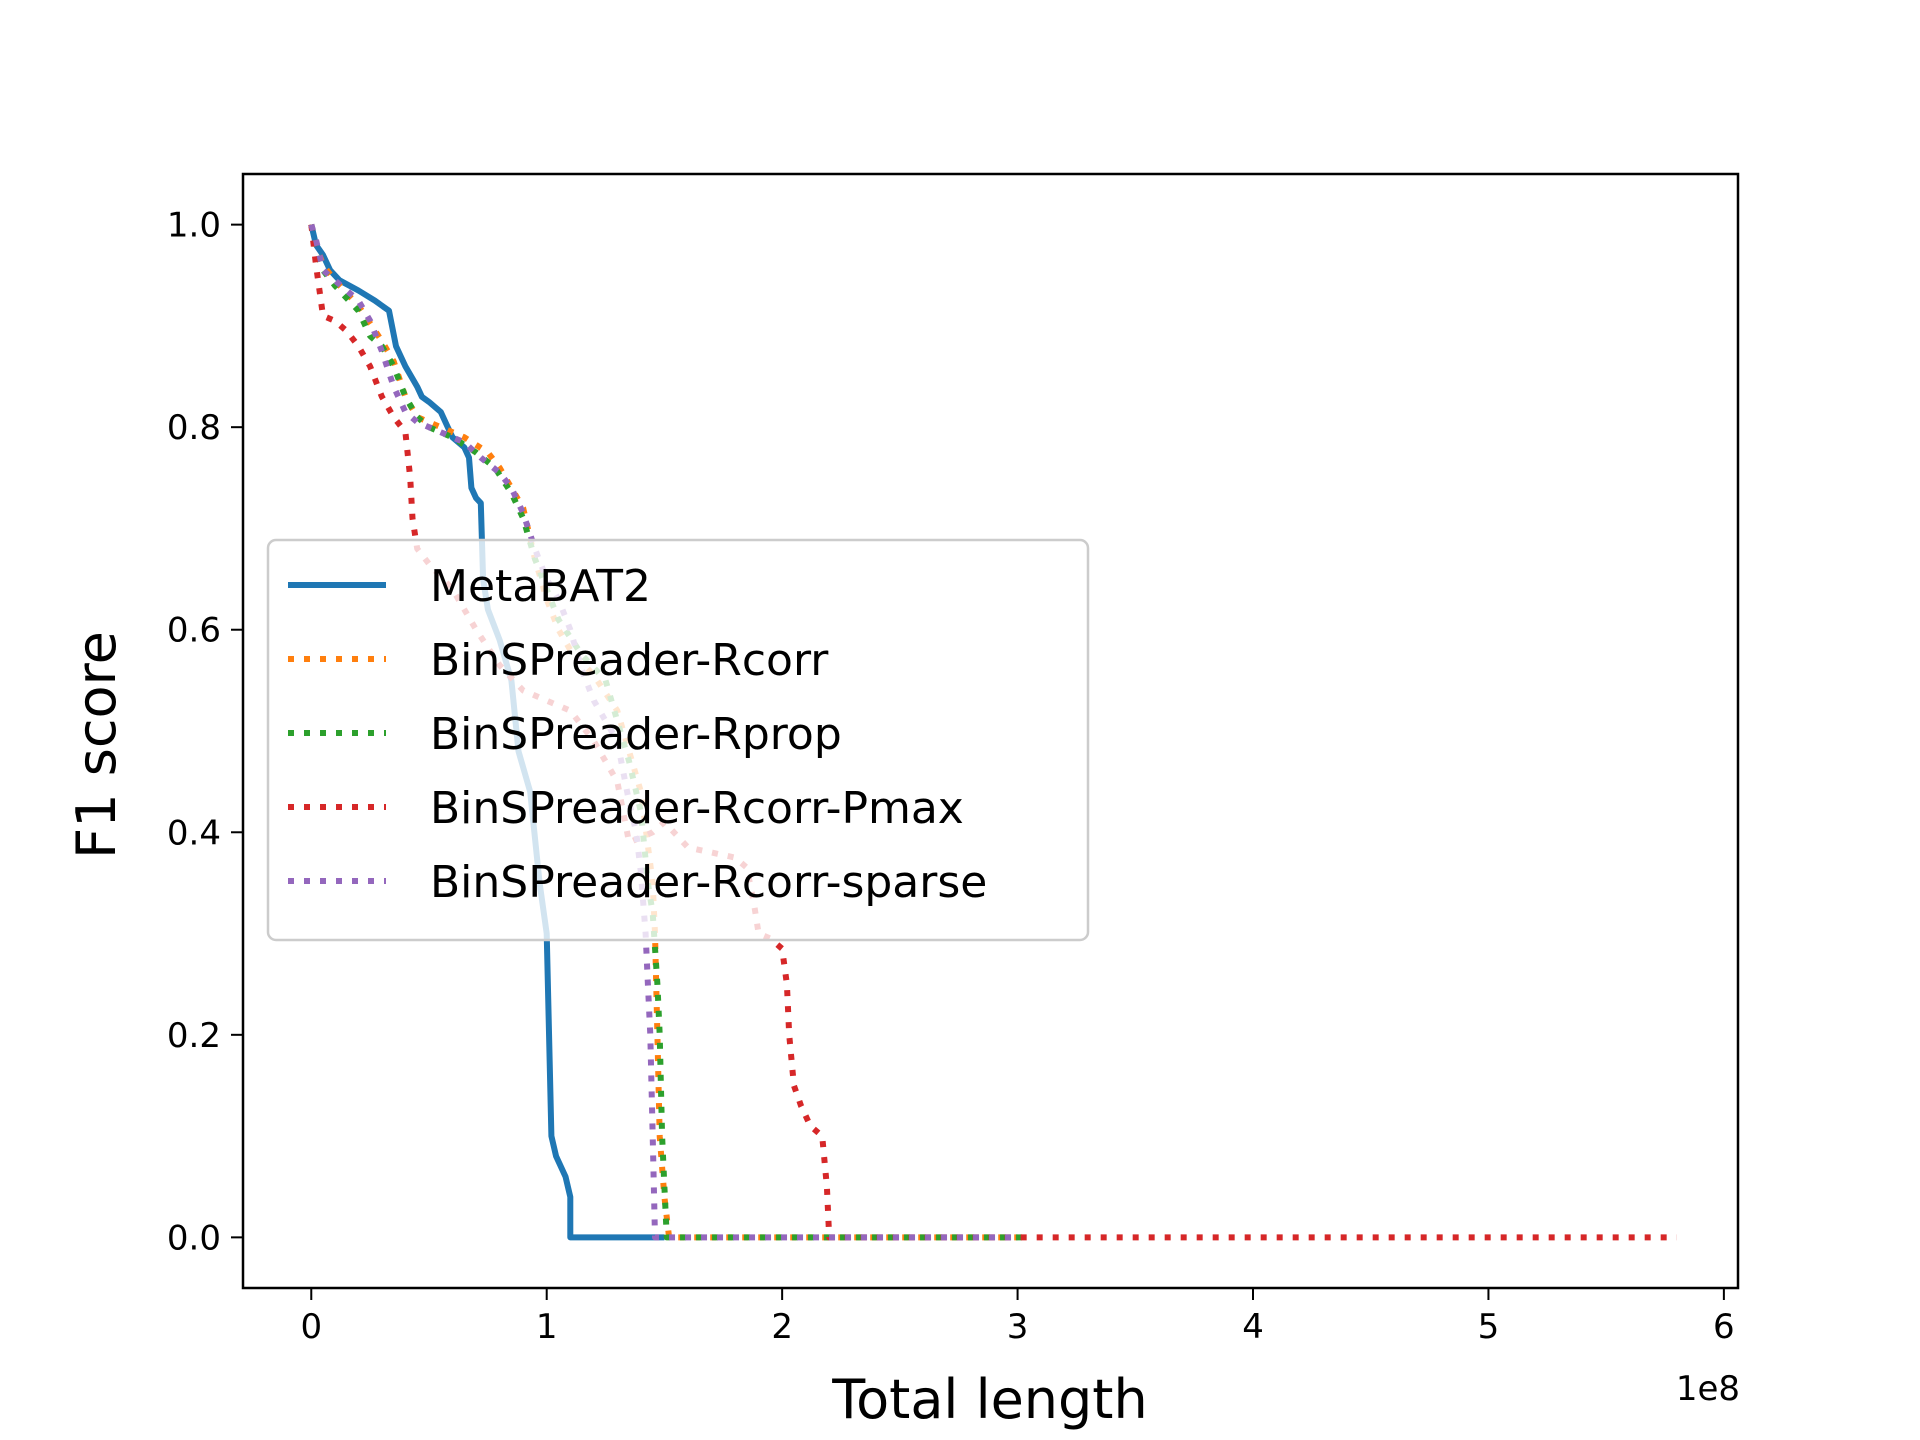 Image resolution: width=1920 pixels, height=1440 pixels. I want to click on x-axis-label: Total length, so click(989, 1399).